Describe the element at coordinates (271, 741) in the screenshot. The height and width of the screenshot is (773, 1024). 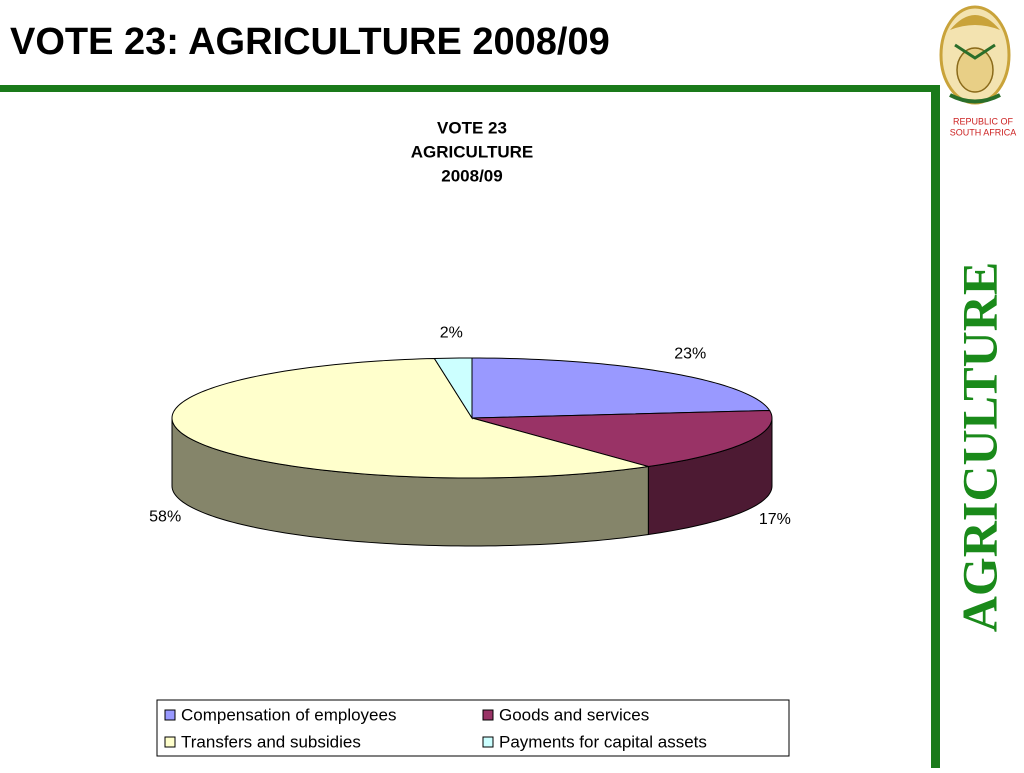
I see `legend-label: Transfers and subsidies` at that location.